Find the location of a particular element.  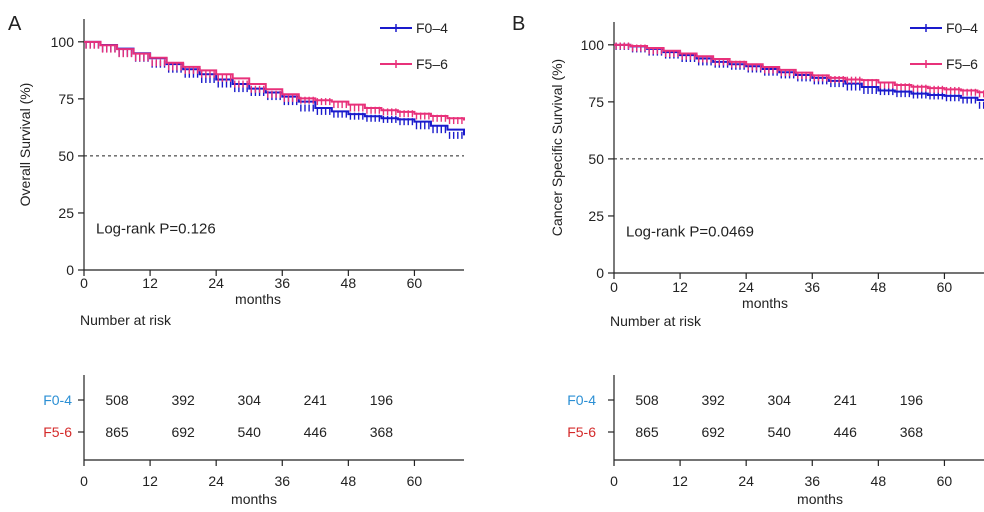

y-axis-title: Cancer Specific Survival (%) is located at coordinates (557, 147).